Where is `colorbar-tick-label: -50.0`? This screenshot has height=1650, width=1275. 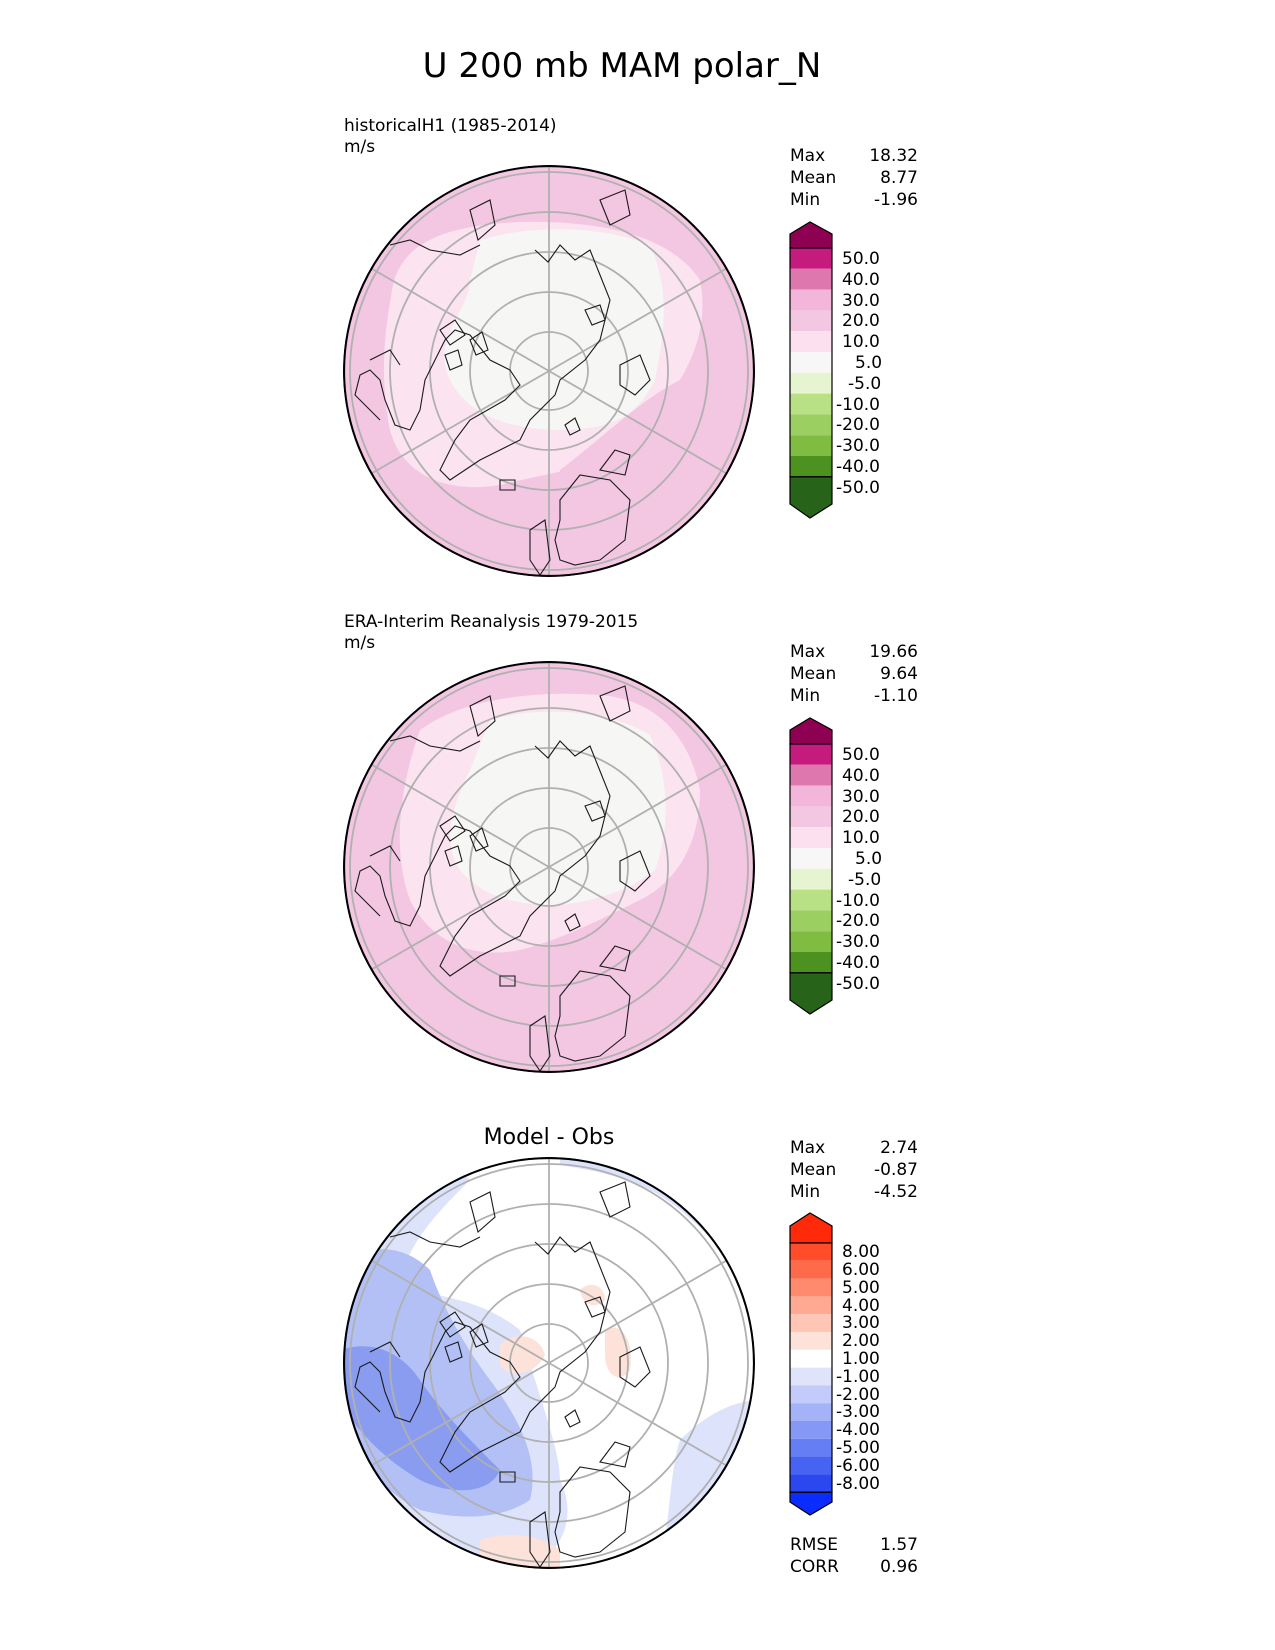 colorbar-tick-label: -50.0 is located at coordinates (858, 488).